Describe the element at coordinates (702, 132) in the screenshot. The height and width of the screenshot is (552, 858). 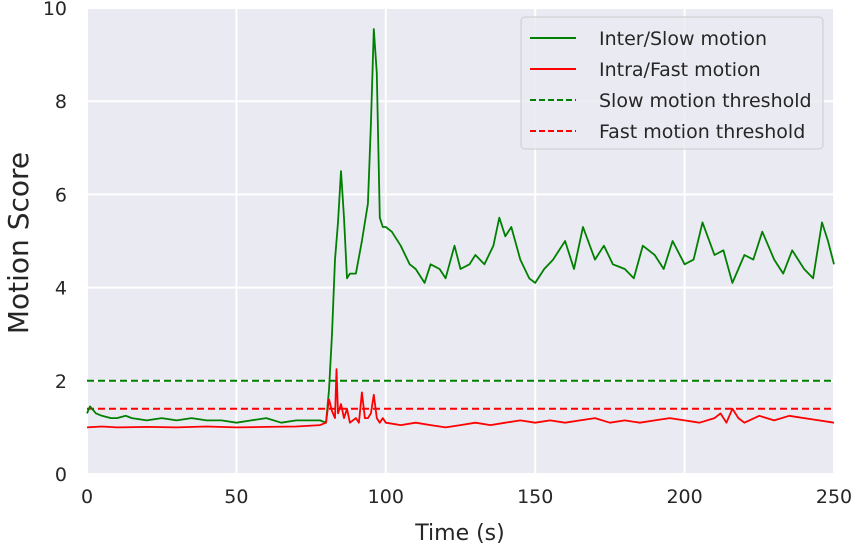
I see `legend-label-fast-threshold: Fast motion threshold` at that location.